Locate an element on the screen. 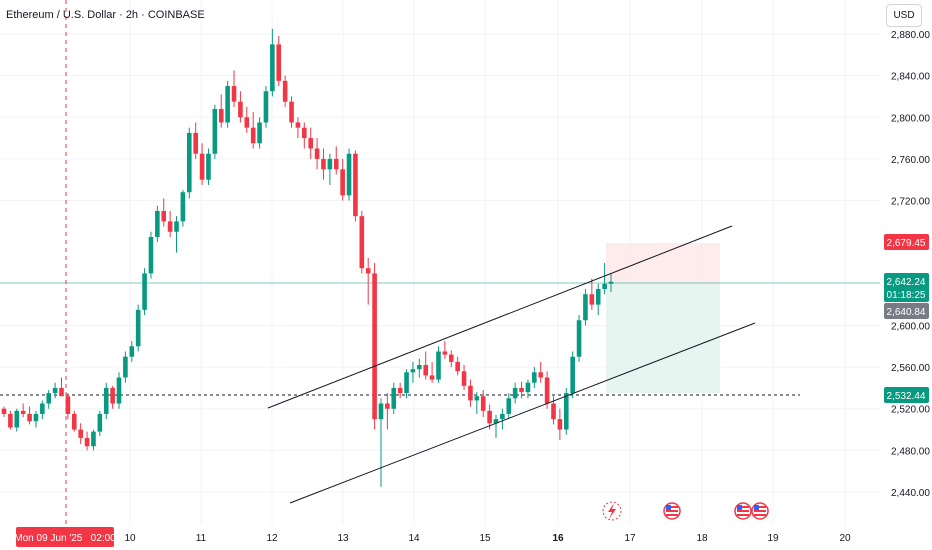 This screenshot has height=550, width=932. time-tick-label: 14 is located at coordinates (414, 538).